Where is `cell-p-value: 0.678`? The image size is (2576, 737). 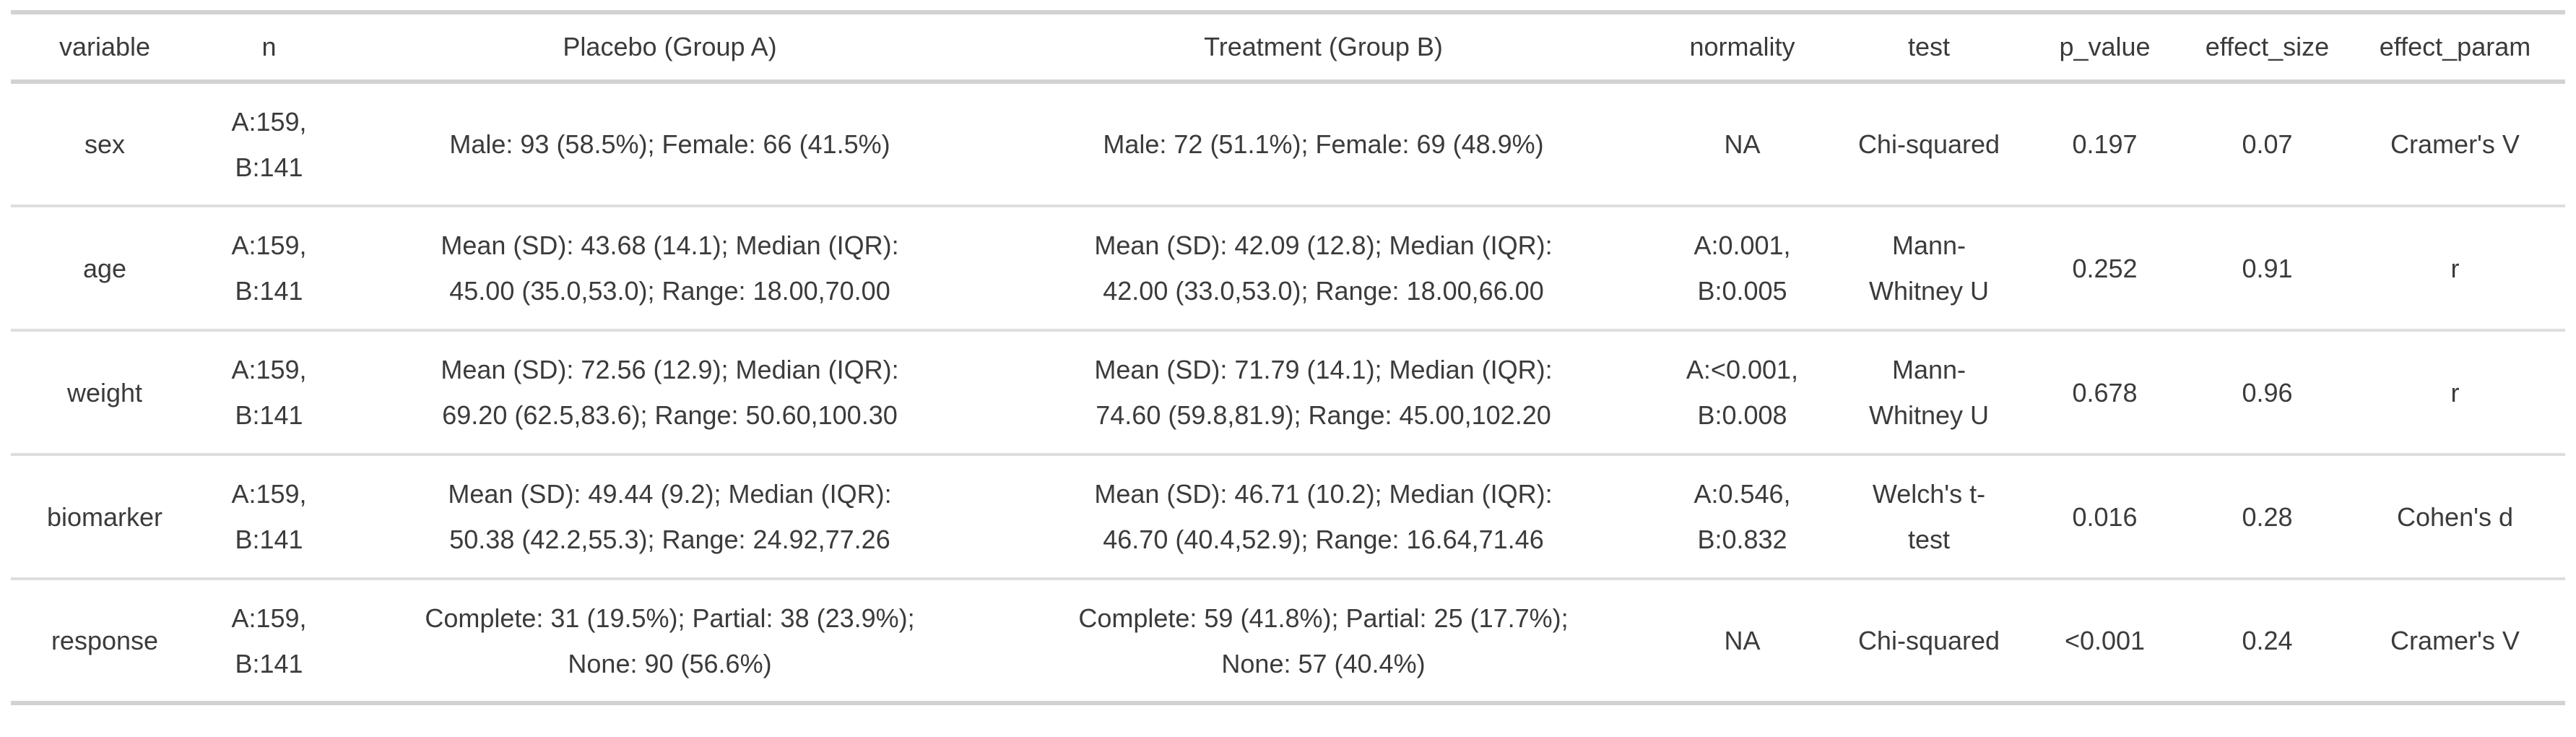
cell-p-value: 0.678 is located at coordinates (2105, 391).